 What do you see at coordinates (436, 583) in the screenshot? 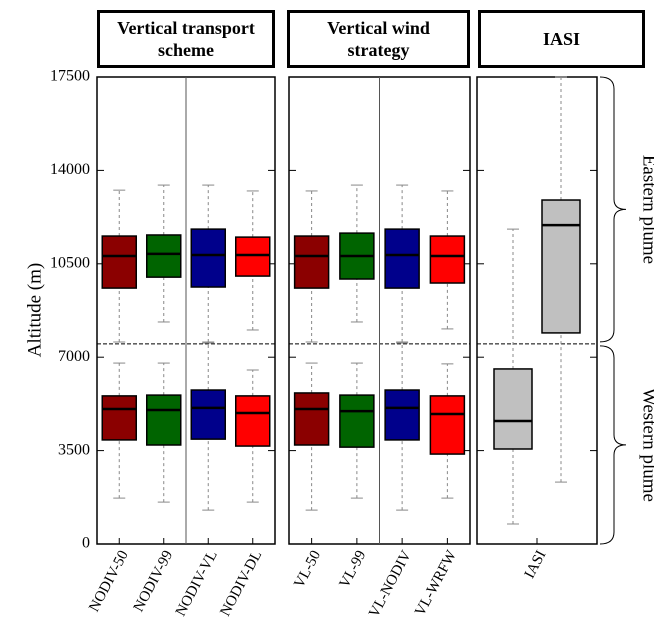
I see `x-tick-label: VL-WRFW` at bounding box center [436, 583].